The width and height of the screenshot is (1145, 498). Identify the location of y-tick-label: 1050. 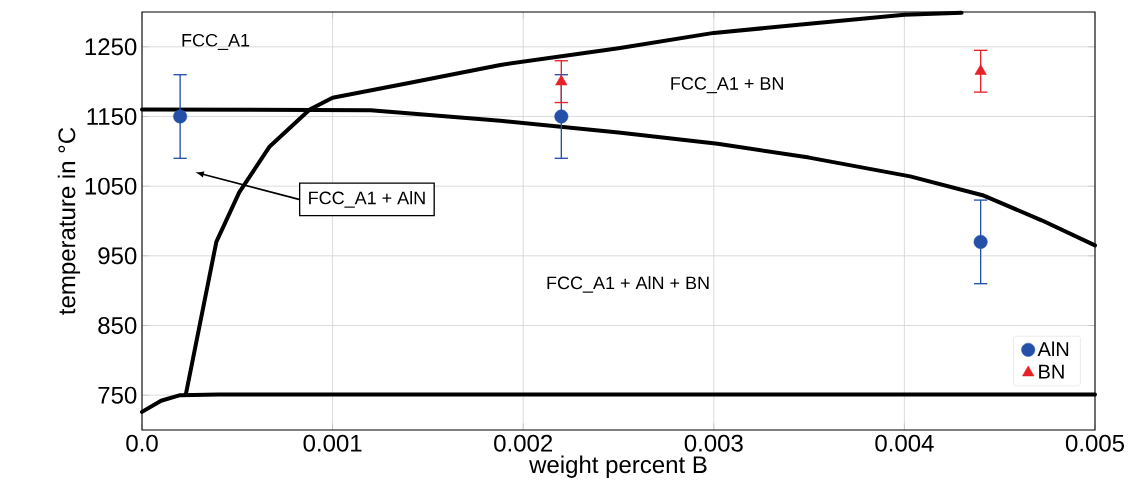
(111, 186).